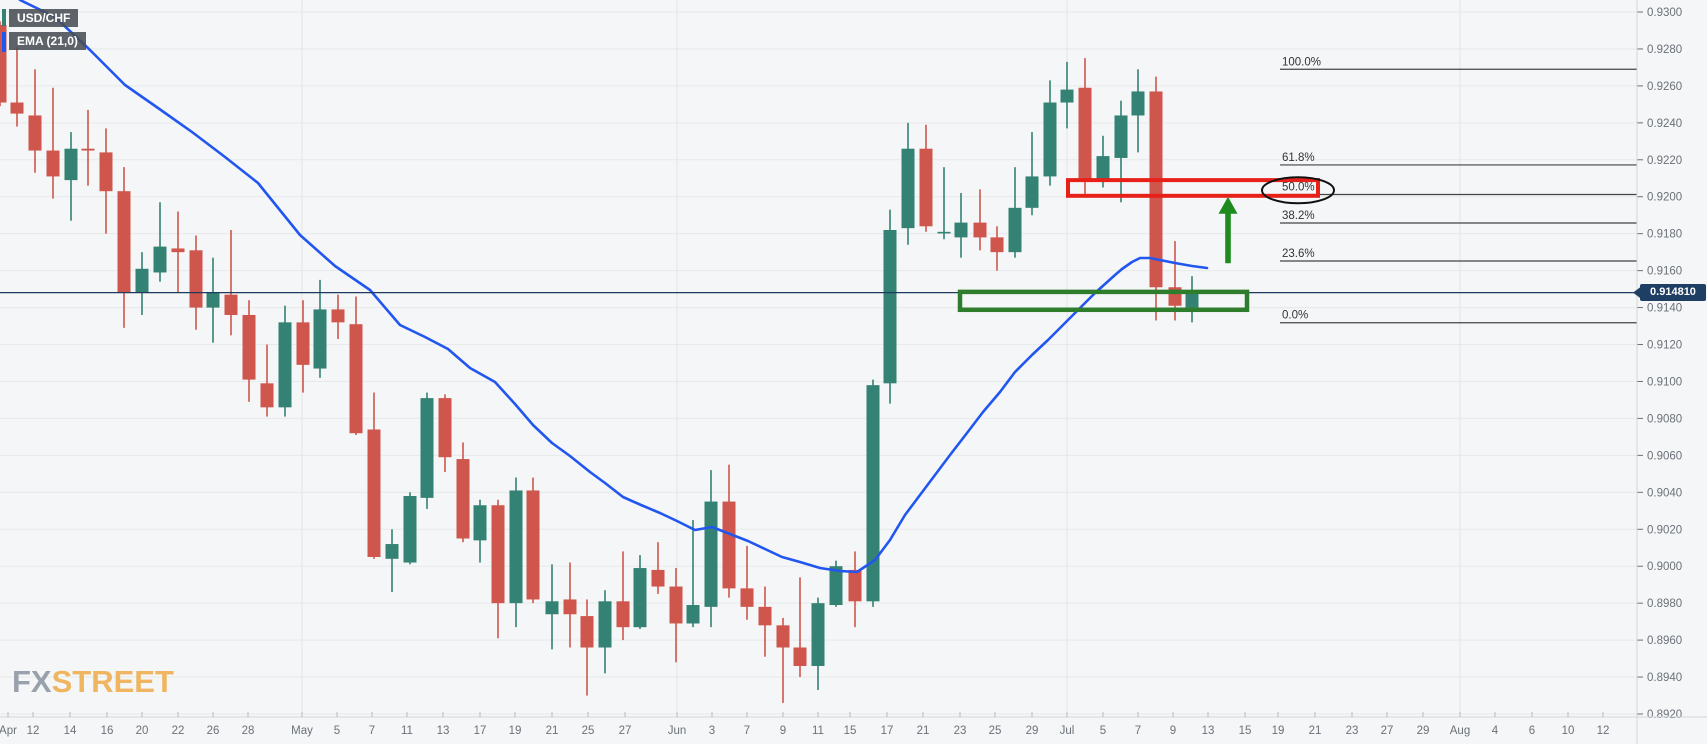  Describe the element at coordinates (1295, 316) in the screenshot. I see `fib-level-label: 0.0%` at that location.